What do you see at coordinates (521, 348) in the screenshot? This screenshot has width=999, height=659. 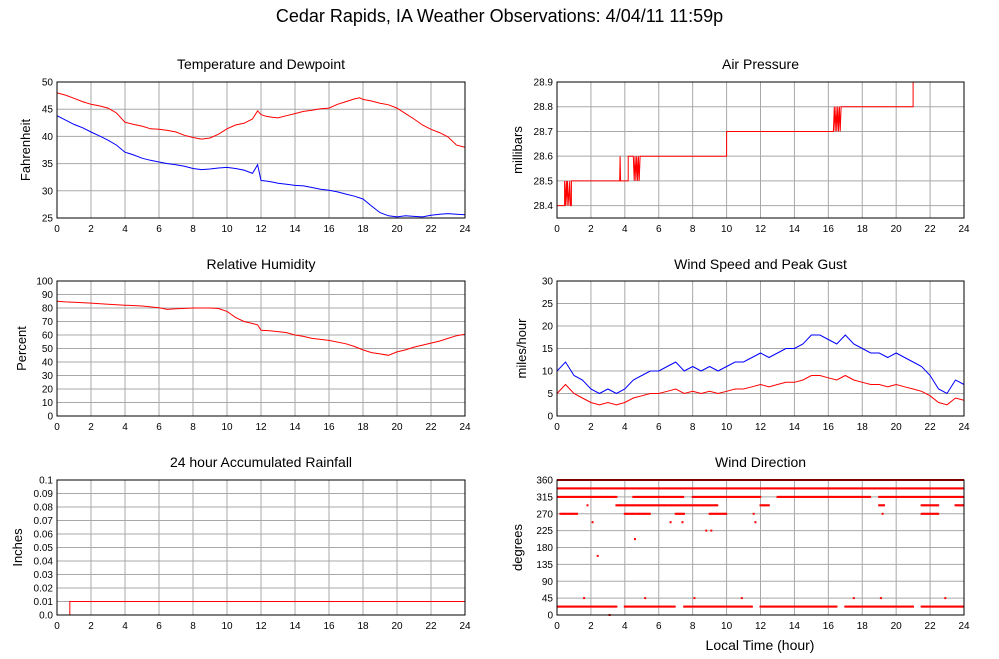 I see `y-axis-label: miles/hour` at bounding box center [521, 348].